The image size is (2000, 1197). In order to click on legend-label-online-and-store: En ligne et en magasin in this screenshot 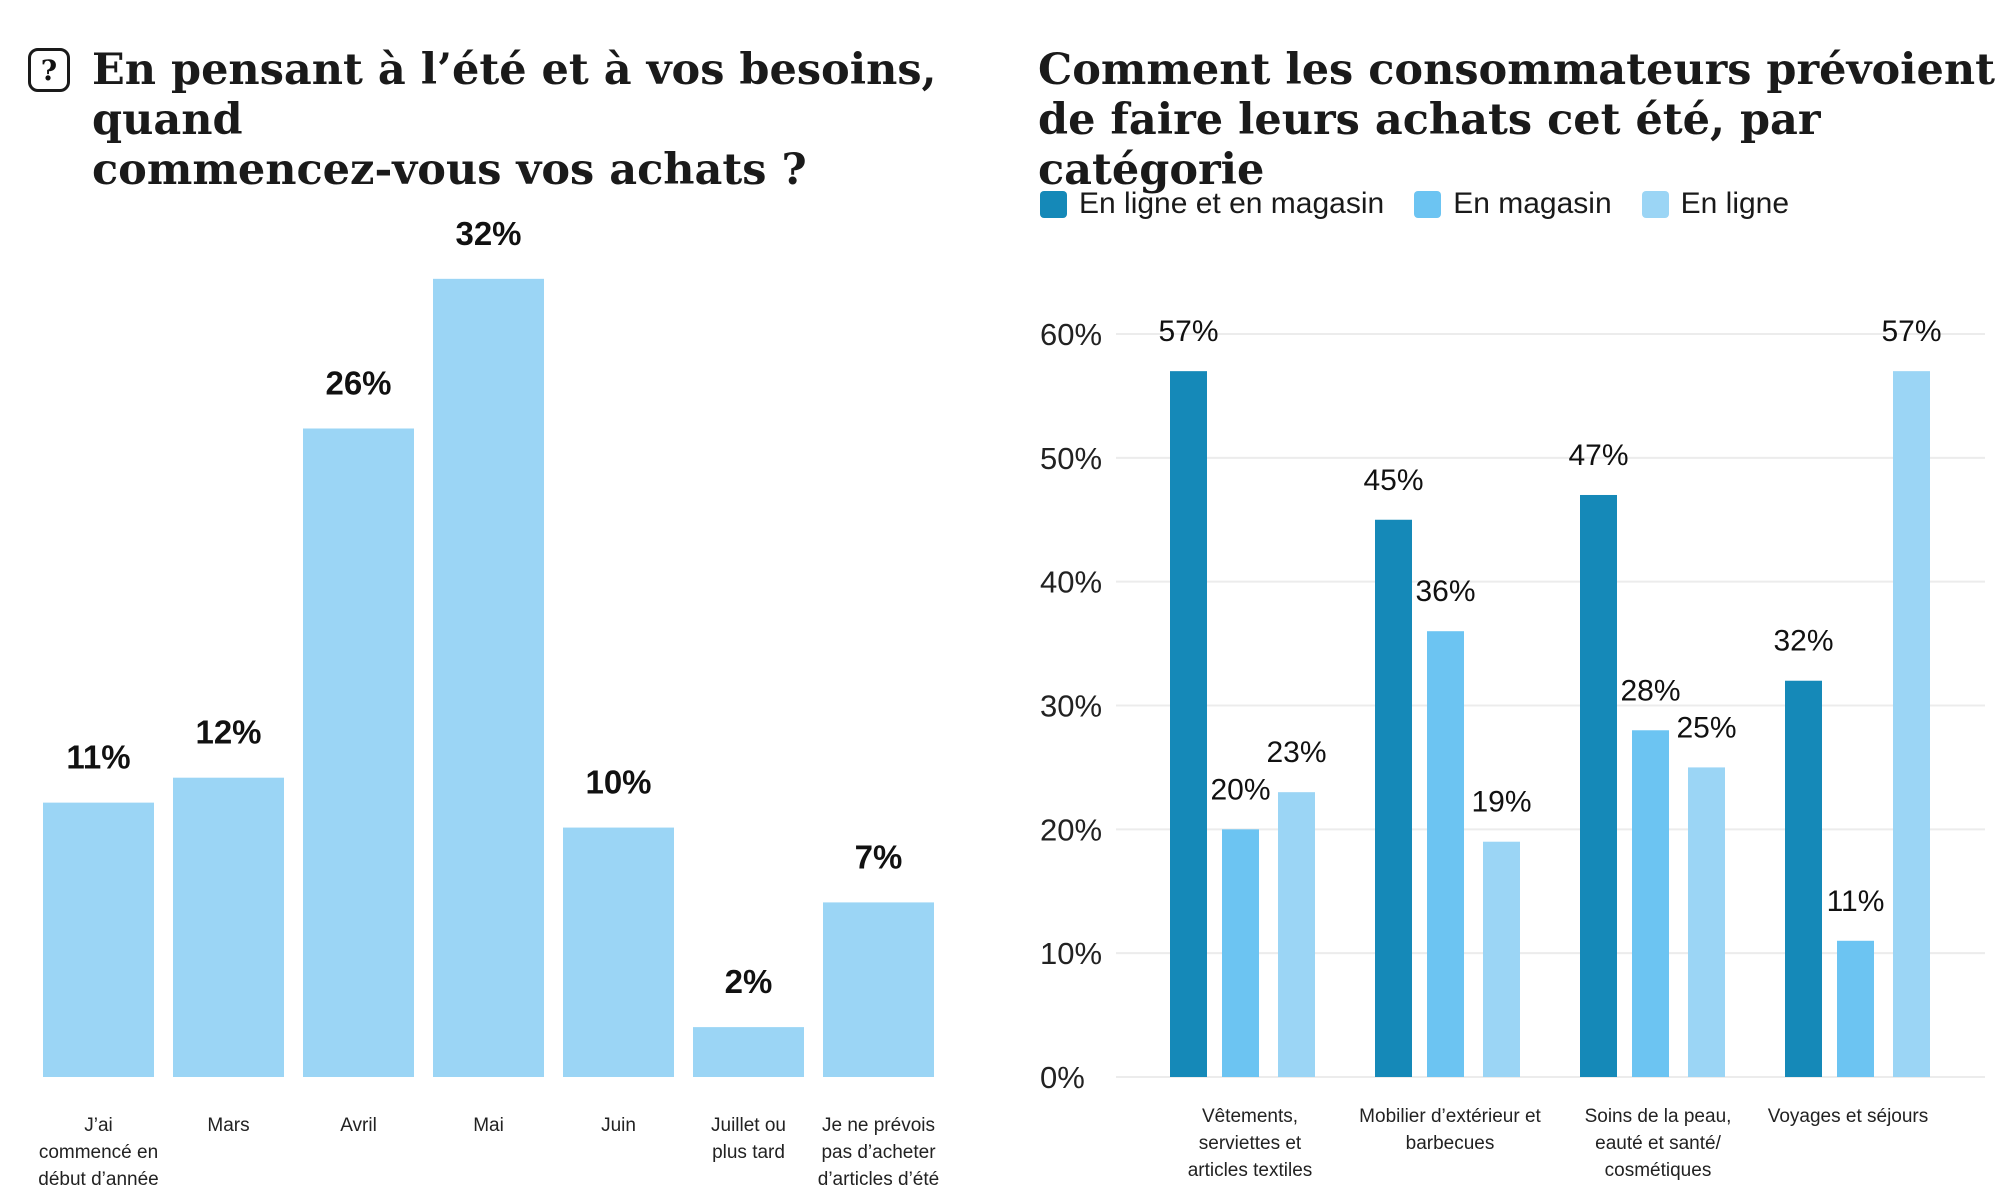, I will do `click(1232, 203)`.